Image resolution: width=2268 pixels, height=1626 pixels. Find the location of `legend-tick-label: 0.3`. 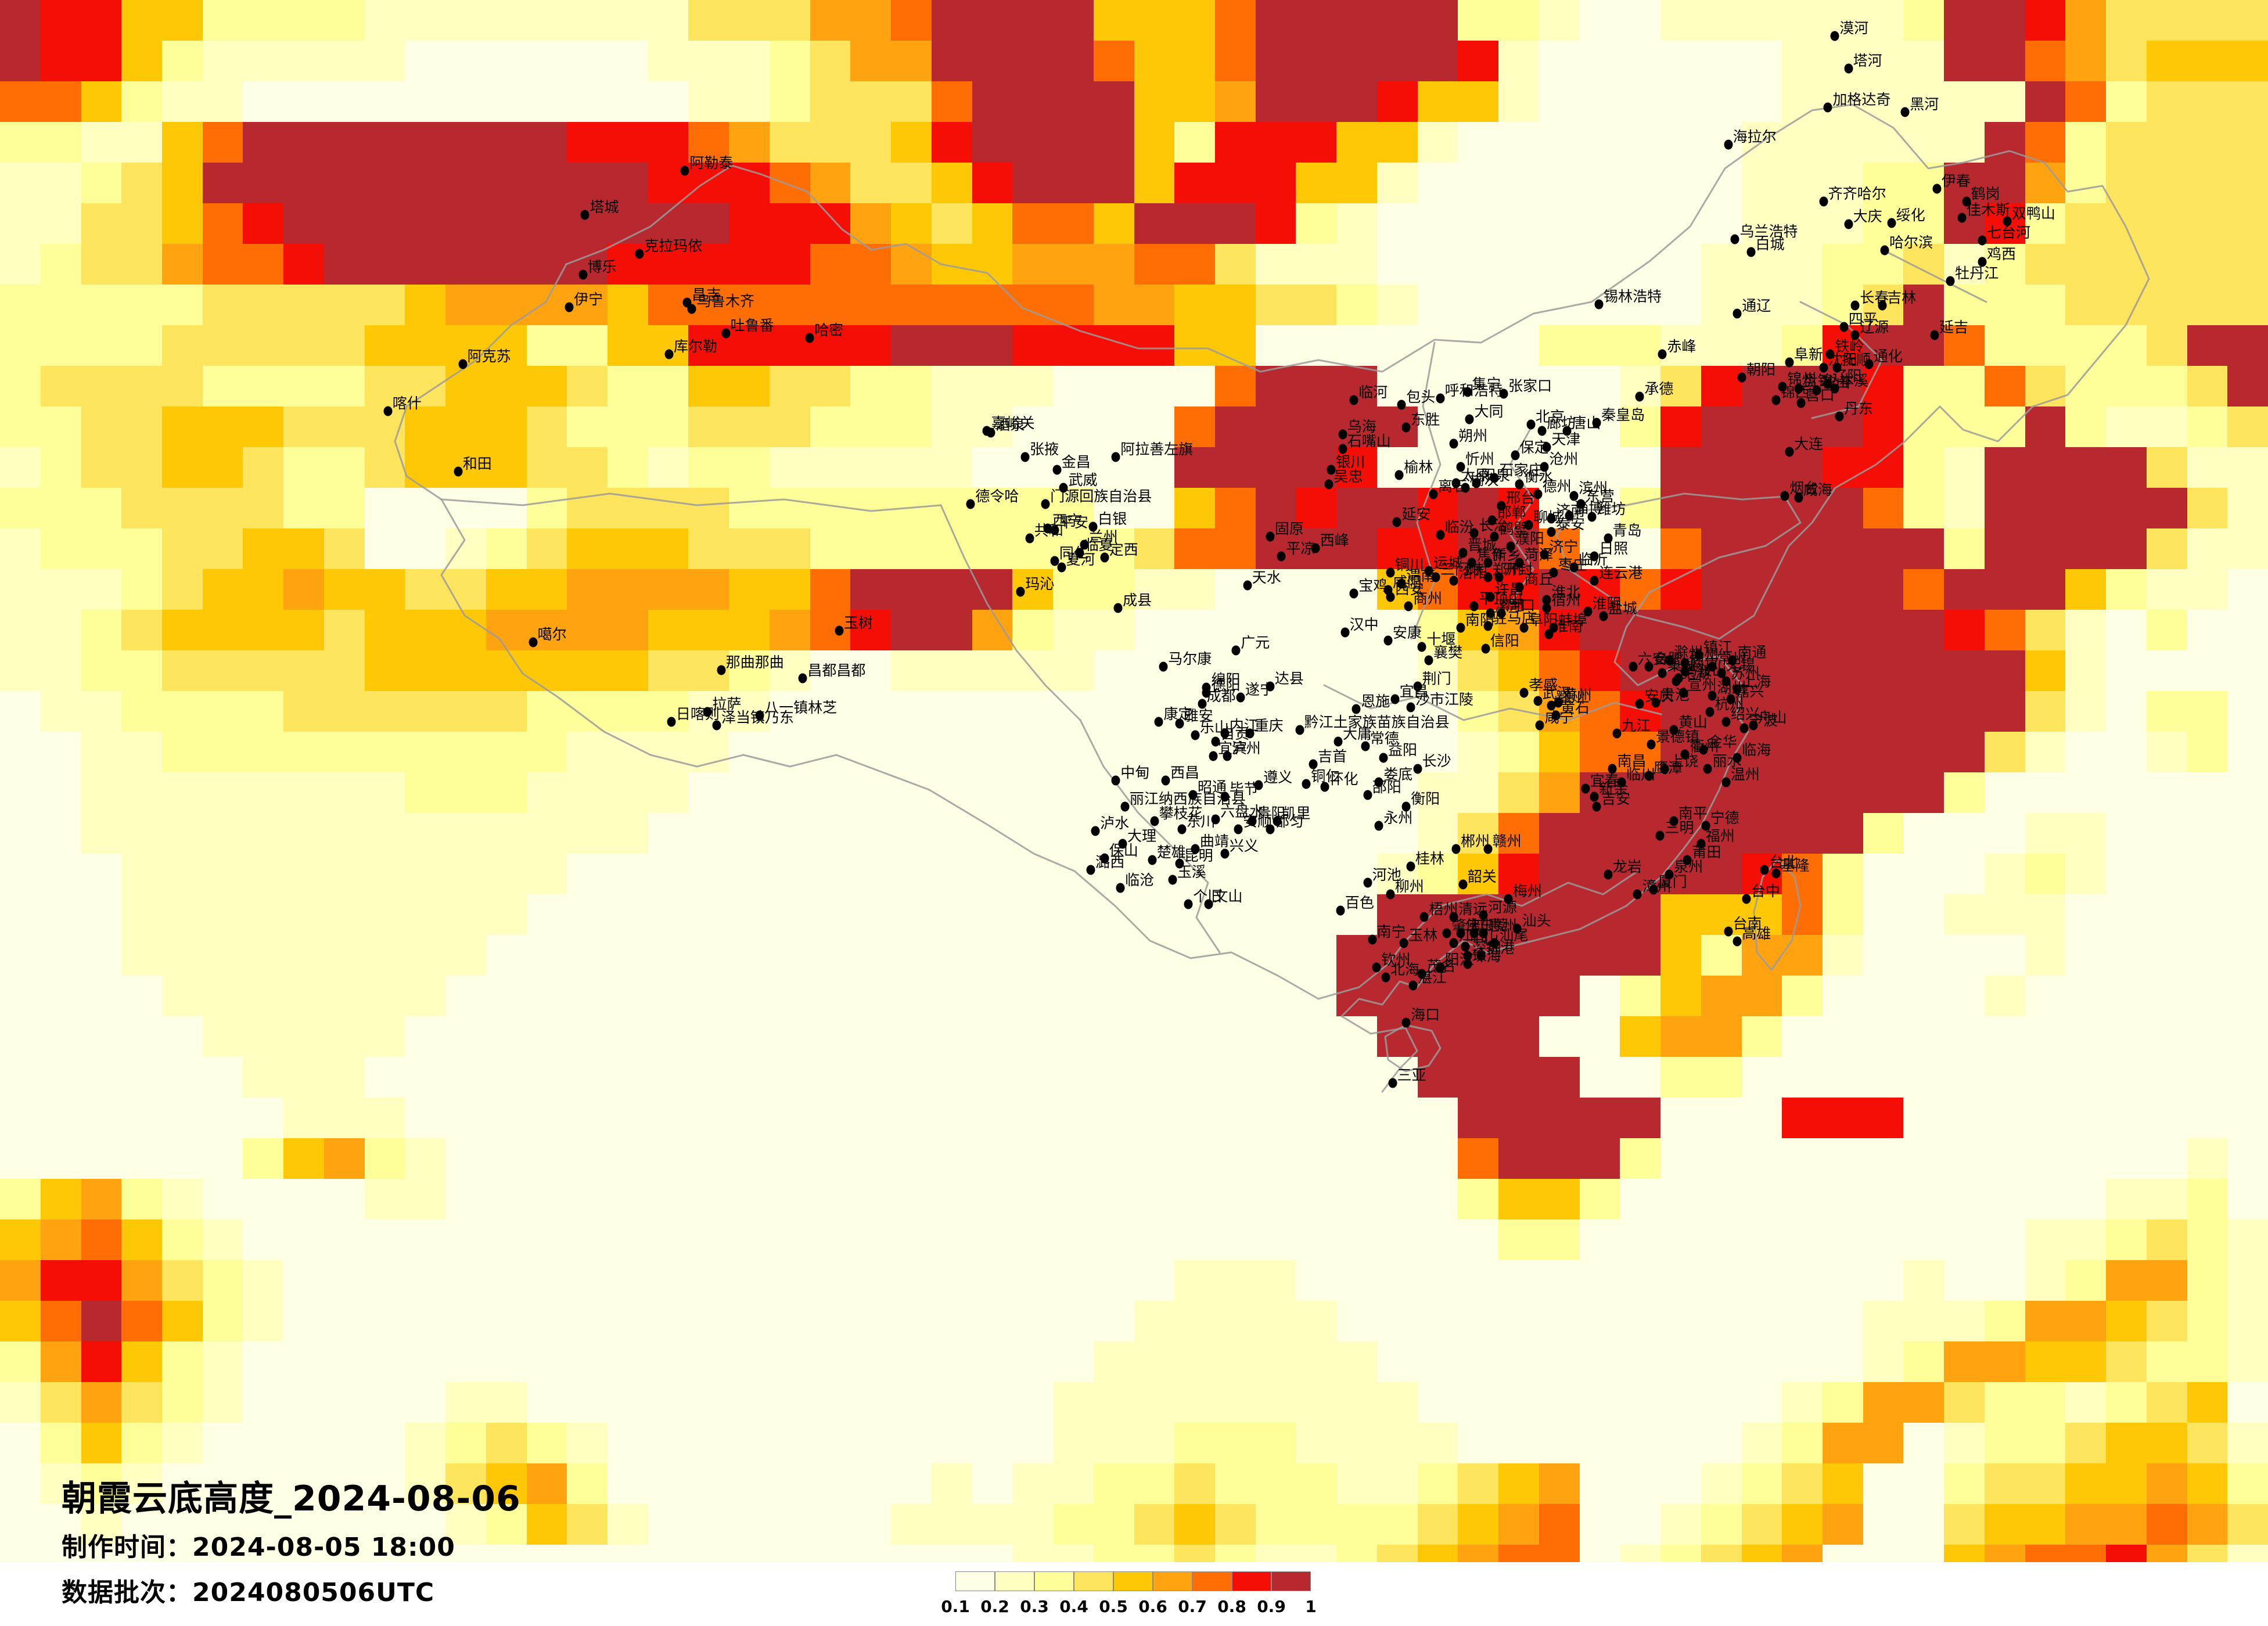

legend-tick-label: 0.3 is located at coordinates (1034, 1606).